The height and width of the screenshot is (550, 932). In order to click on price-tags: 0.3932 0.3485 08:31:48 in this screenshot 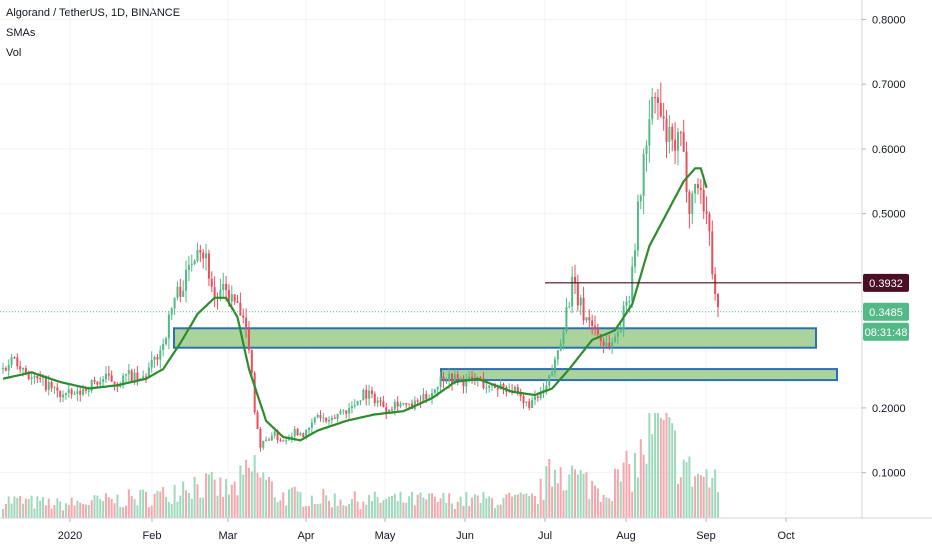, I will do `click(886, 307)`.